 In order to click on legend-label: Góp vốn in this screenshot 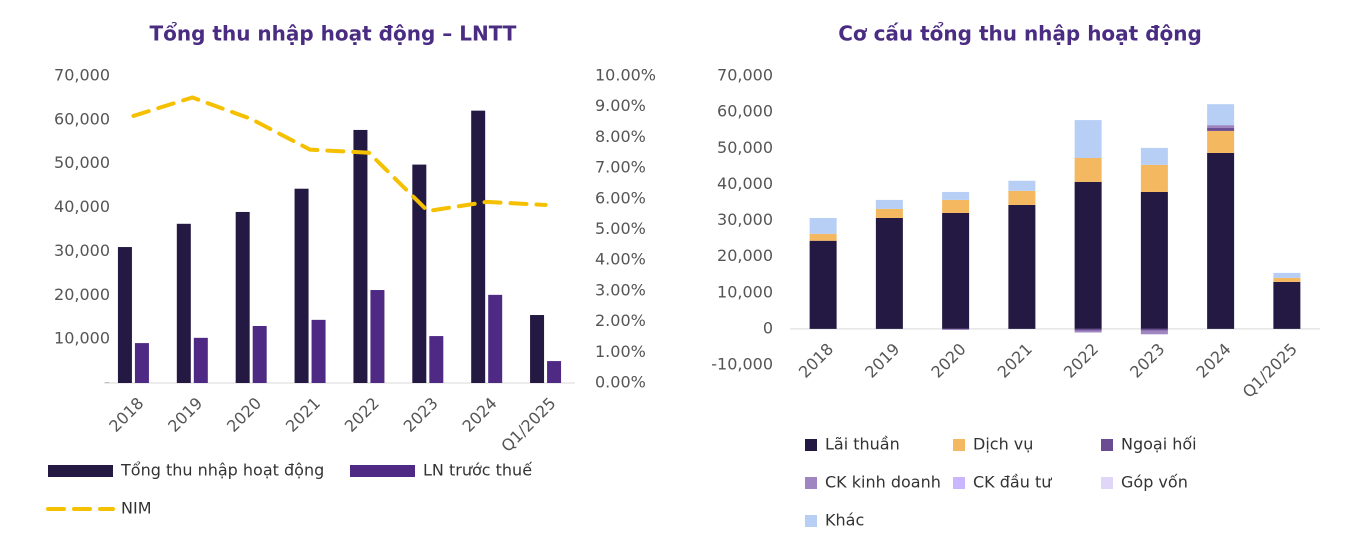, I will do `click(1154, 482)`.